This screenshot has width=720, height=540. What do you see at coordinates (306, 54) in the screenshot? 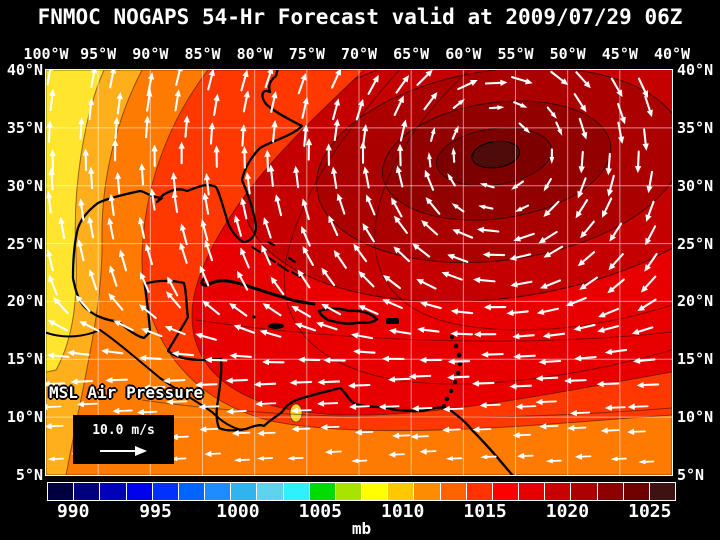
I see `lon-tick-label: 75°W` at bounding box center [306, 54].